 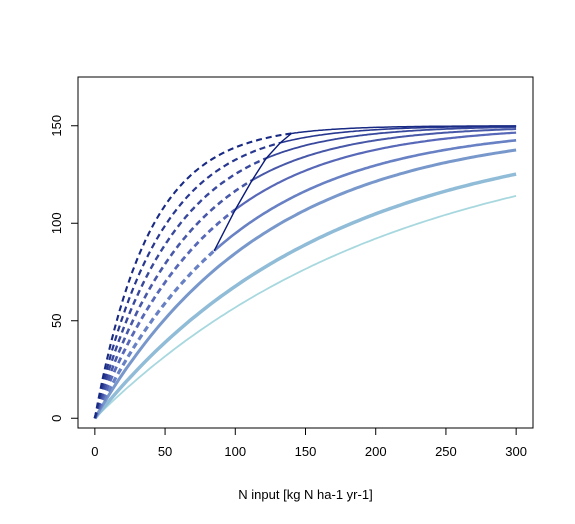 What do you see at coordinates (56, 126) in the screenshot?
I see `y-tick-label: 150` at bounding box center [56, 126].